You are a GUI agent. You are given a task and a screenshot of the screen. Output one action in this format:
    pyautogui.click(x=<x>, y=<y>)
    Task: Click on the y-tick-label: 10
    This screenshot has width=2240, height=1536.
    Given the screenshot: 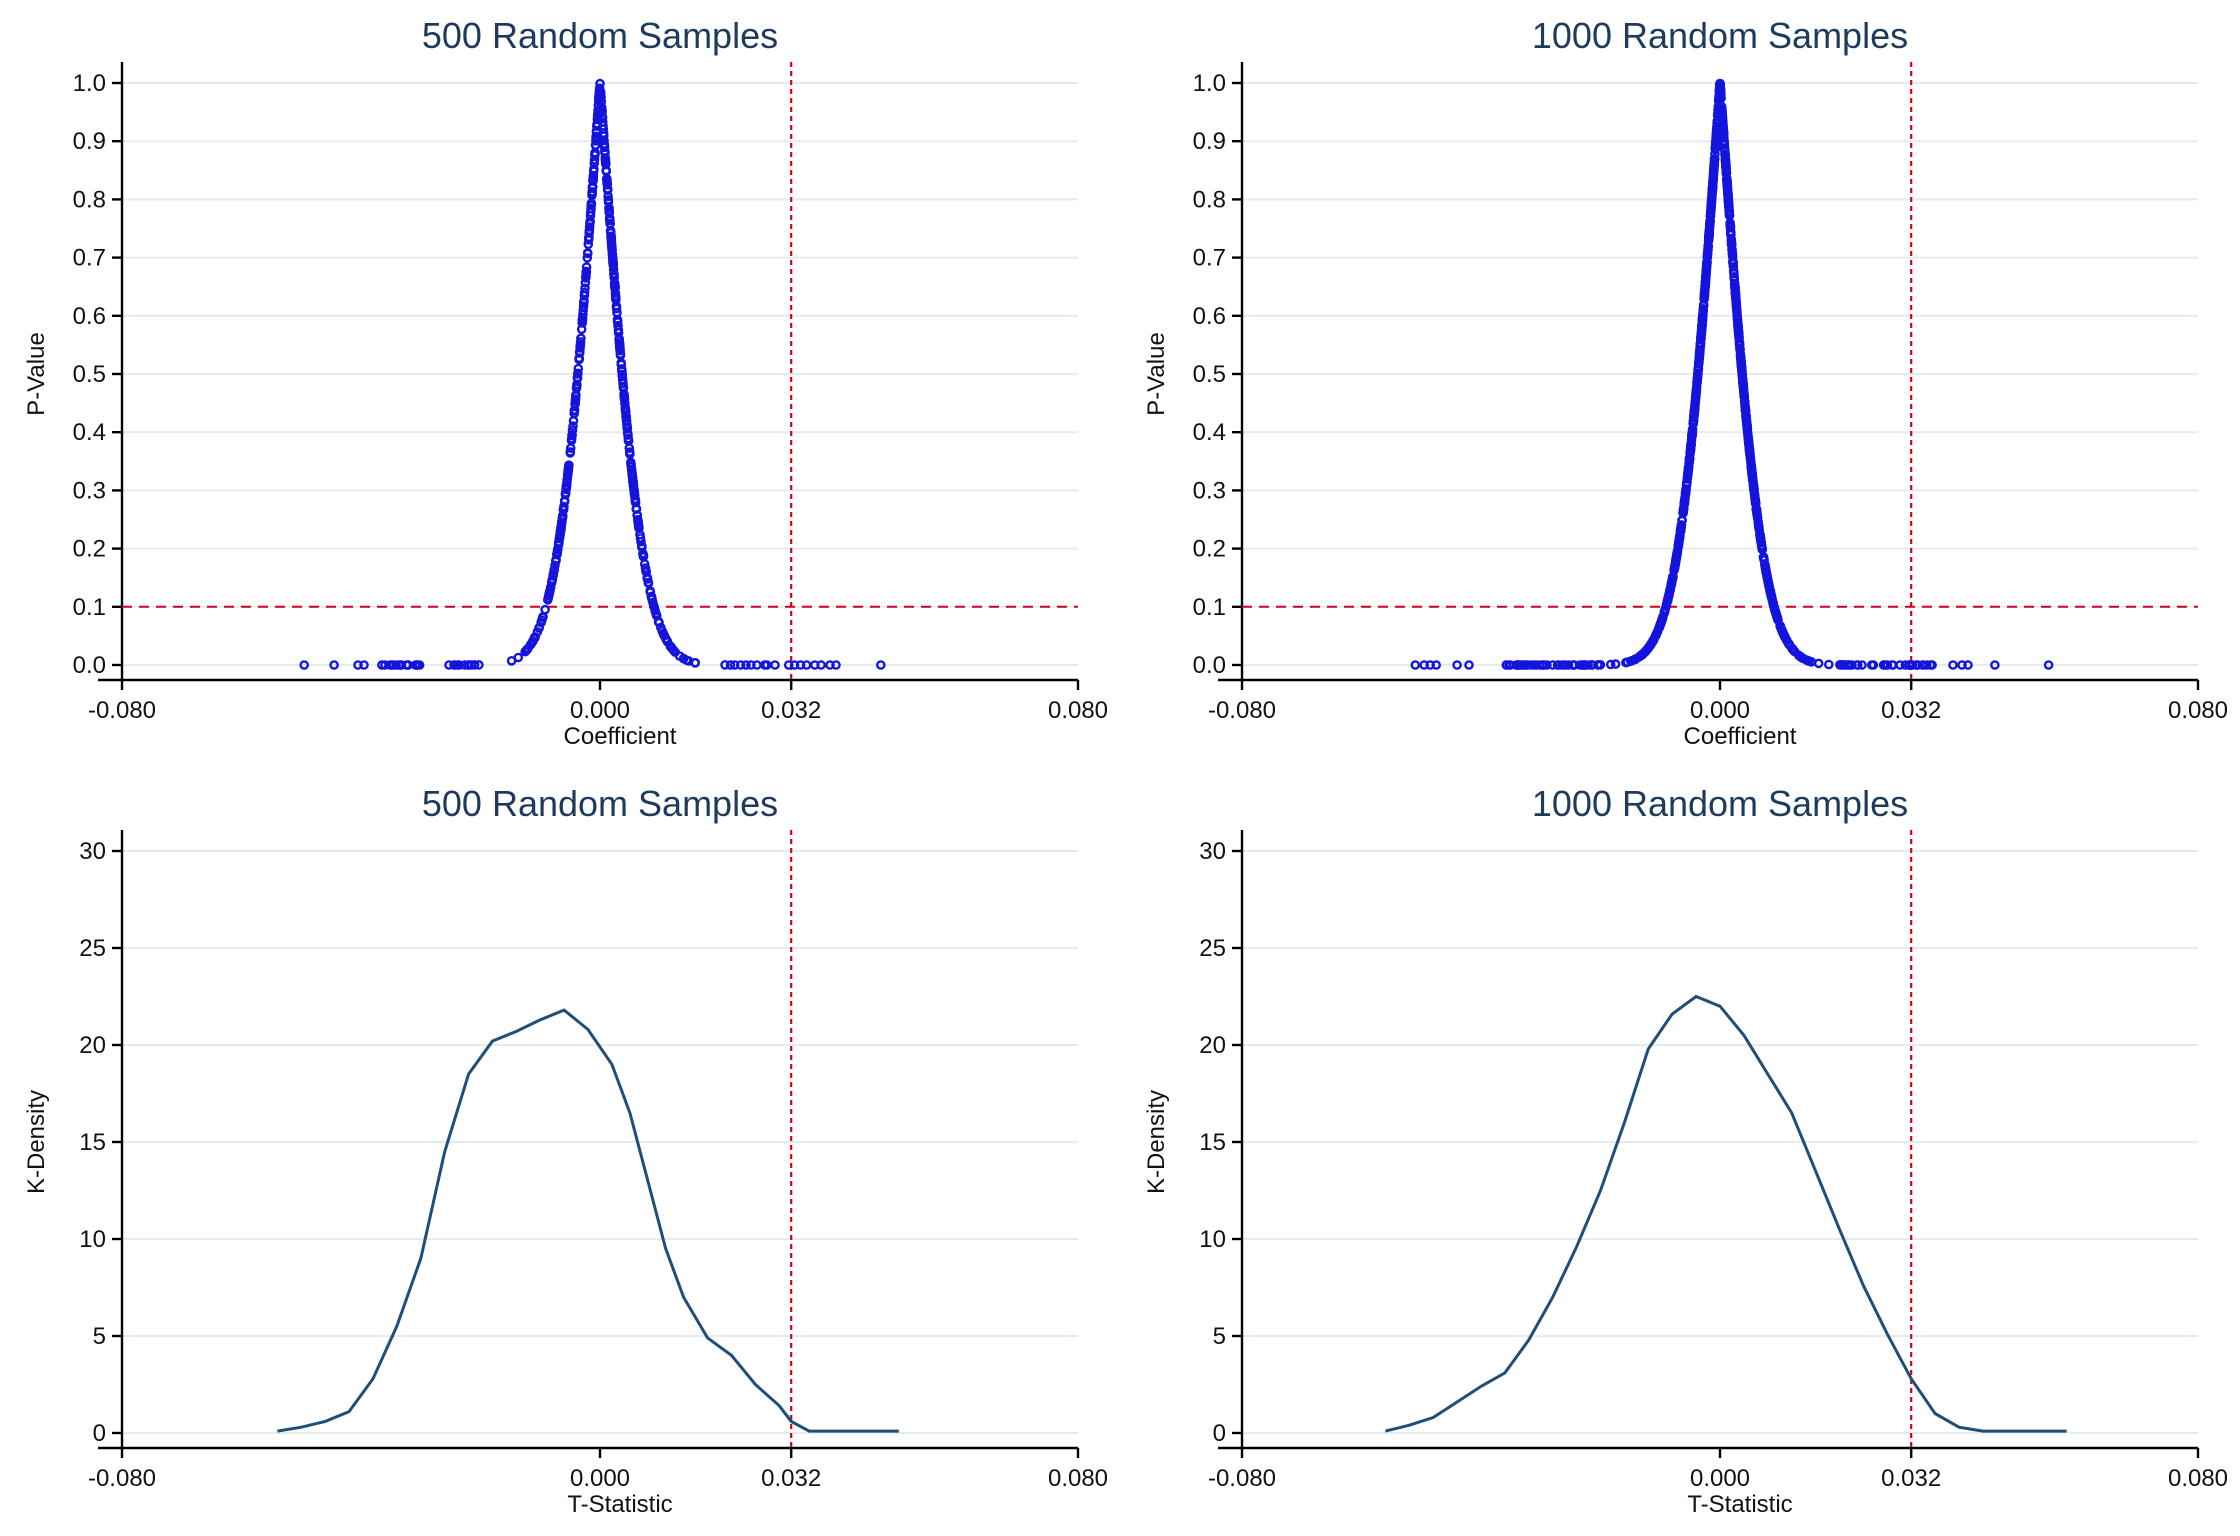 What is the action you would take?
    pyautogui.click(x=92, y=1239)
    